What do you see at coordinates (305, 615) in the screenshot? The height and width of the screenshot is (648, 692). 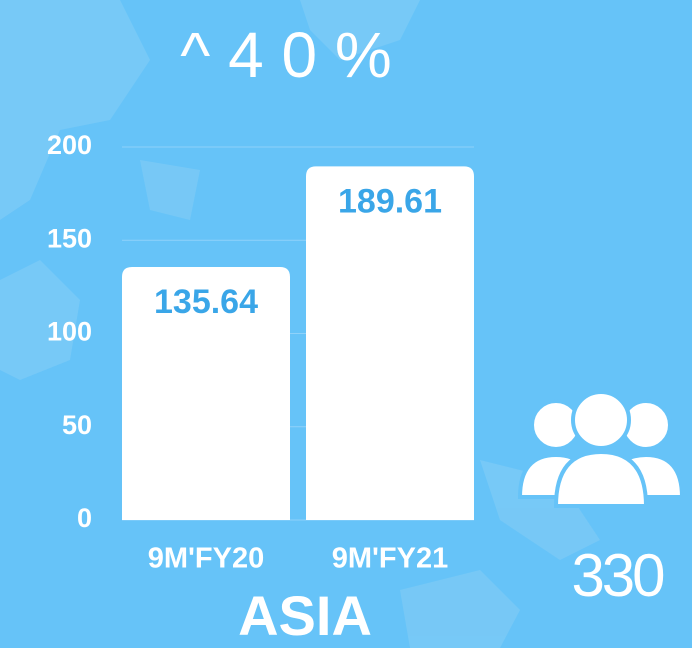 I see `x-axis-label: ASIA` at bounding box center [305, 615].